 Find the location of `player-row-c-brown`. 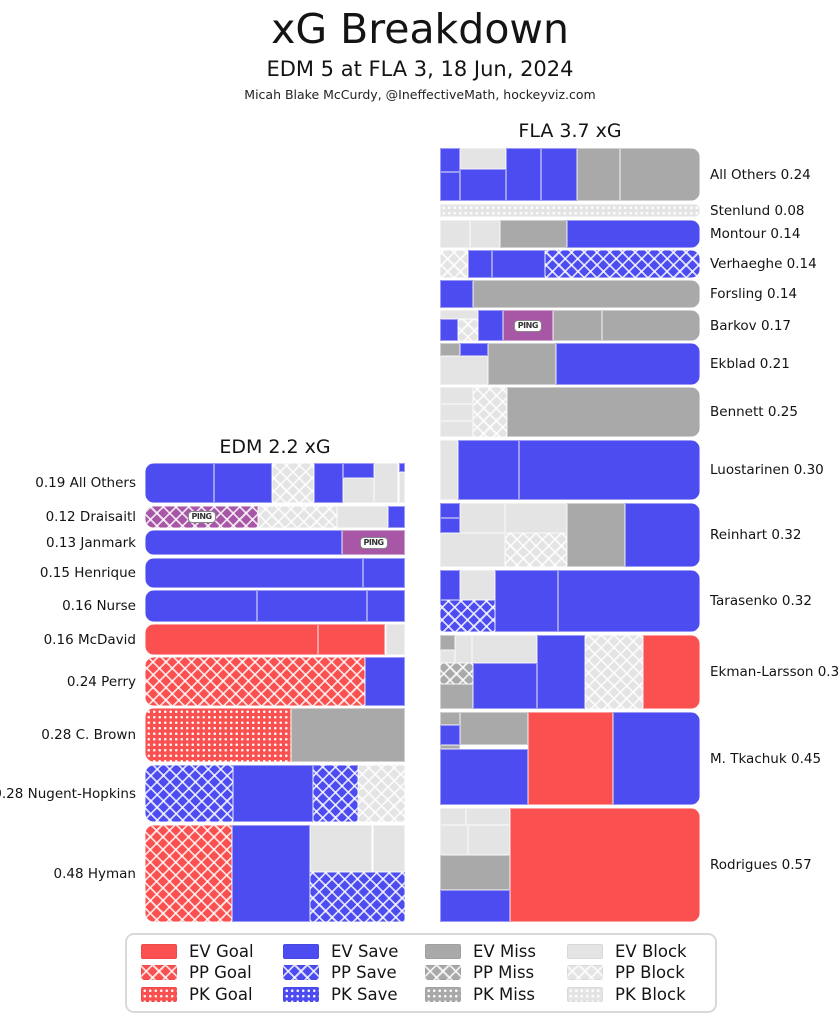

player-row-c-brown is located at coordinates (275, 735).